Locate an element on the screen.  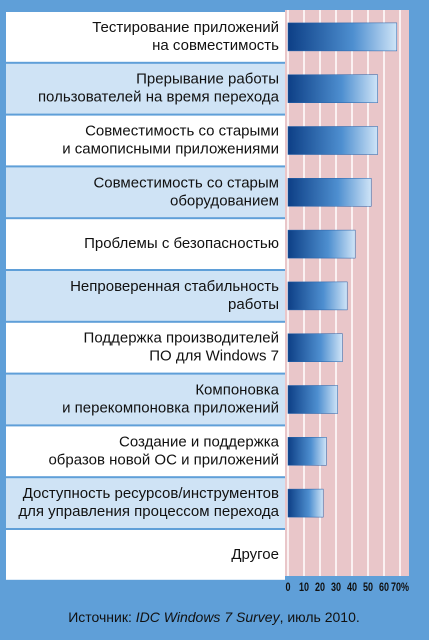
category-label: Проблемы с безопасностью is located at coordinates (181, 243).